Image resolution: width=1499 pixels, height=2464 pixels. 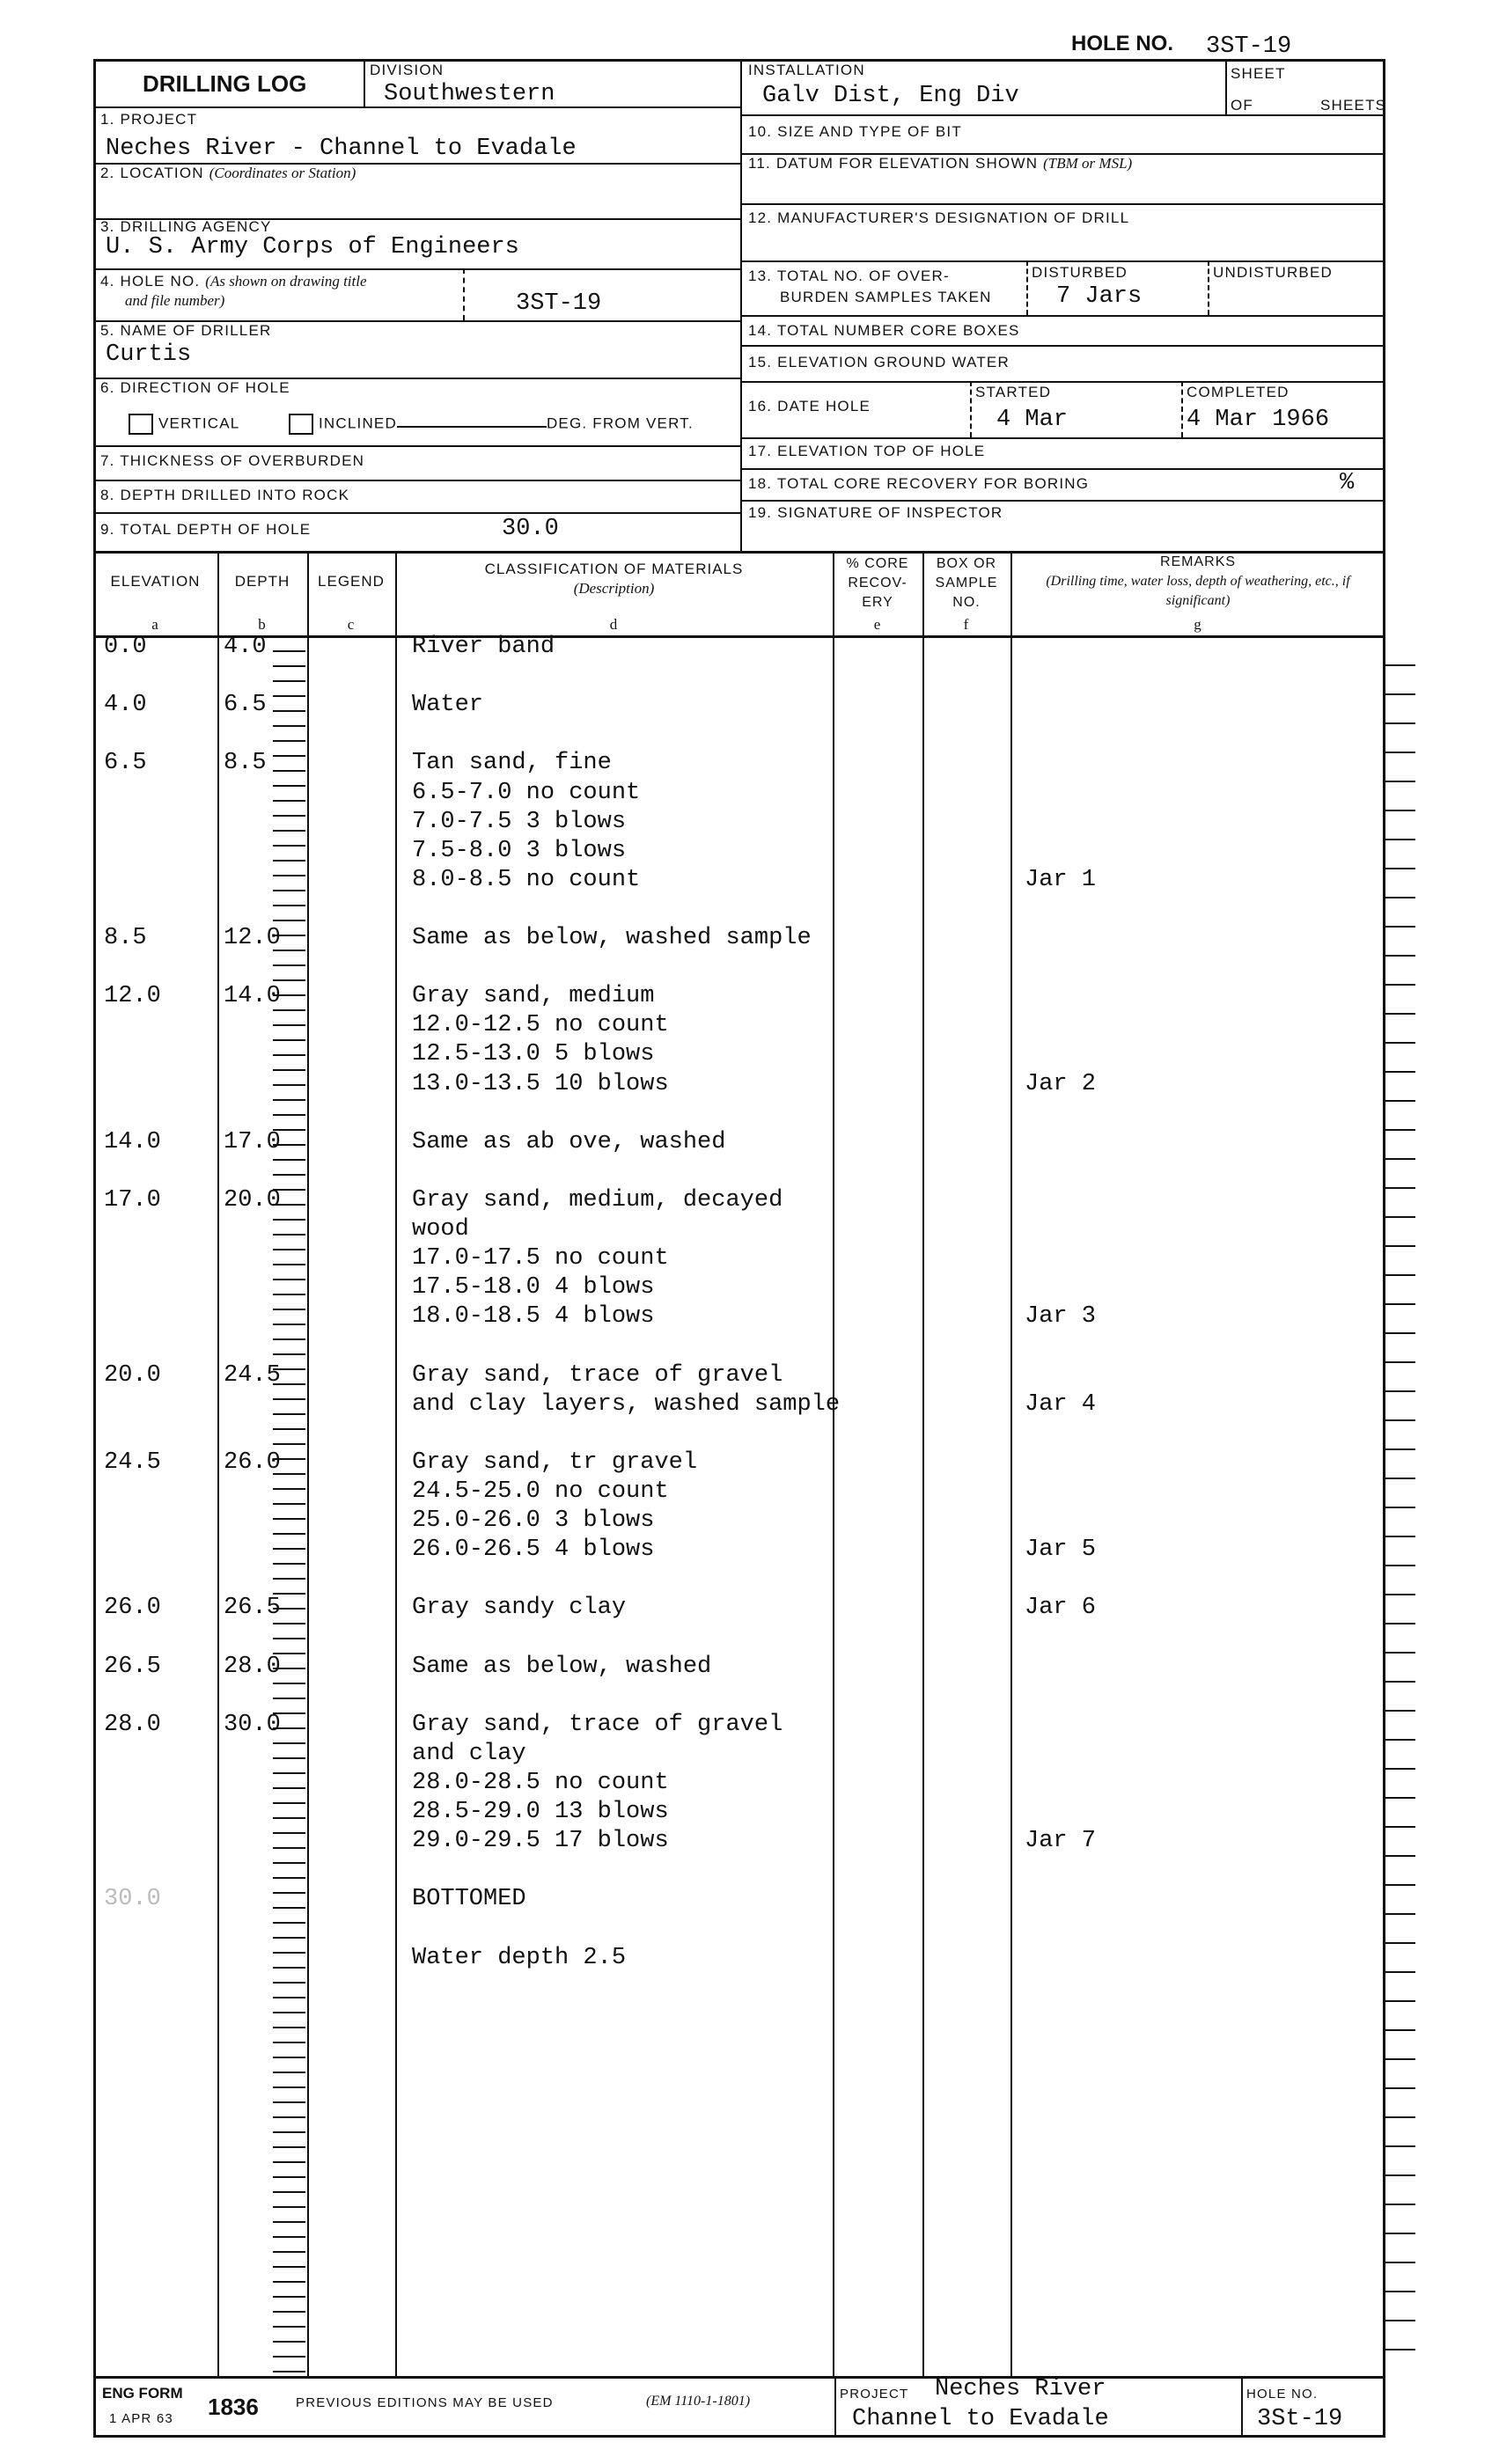 I want to click on description-line: Gray sand, tr gravel, so click(x=555, y=1462).